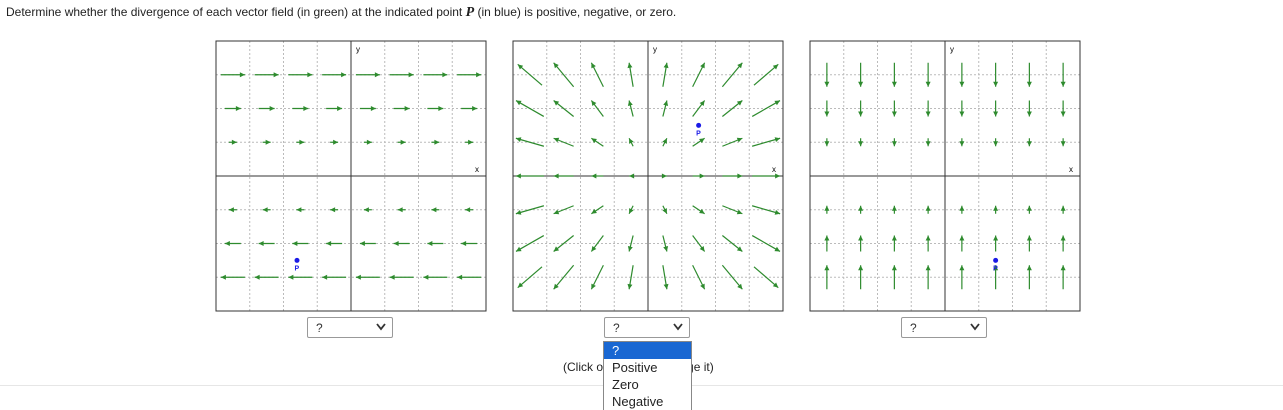  What do you see at coordinates (975, 327) in the screenshot?
I see `chevron` at bounding box center [975, 327].